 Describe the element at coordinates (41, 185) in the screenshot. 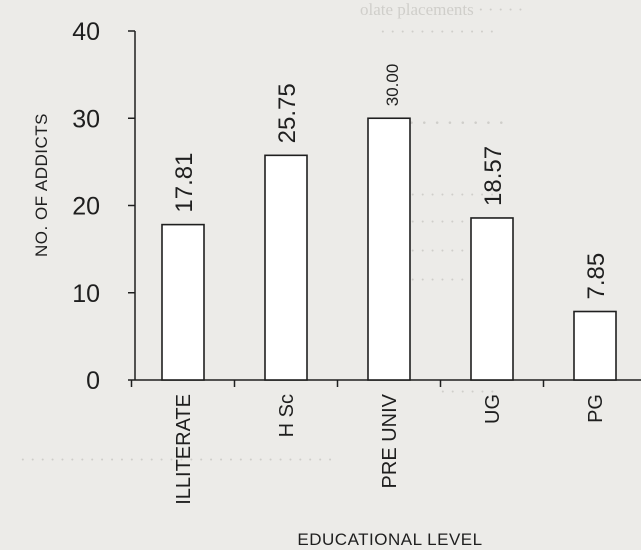

I see `y-axis-title: NO. OF ADDICTS` at that location.